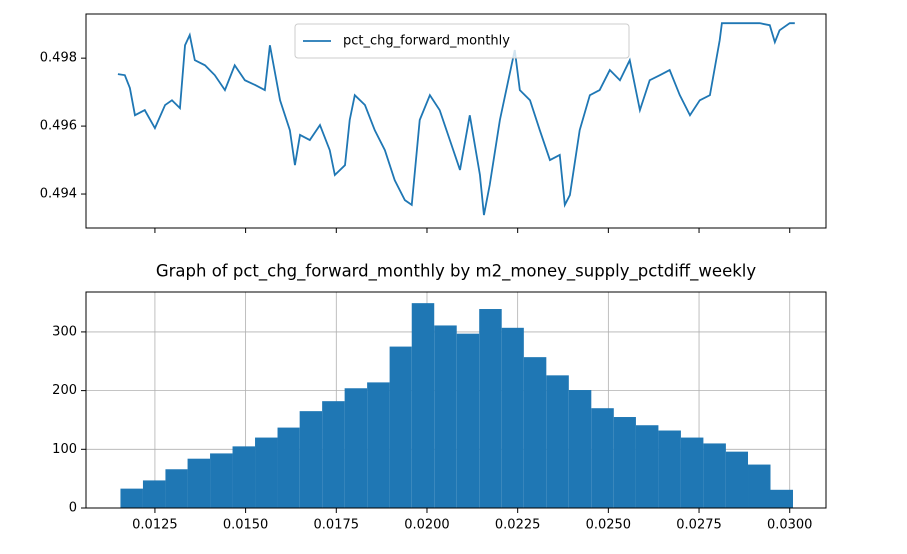  I want to click on y-tick-label: 200, so click(64, 390).